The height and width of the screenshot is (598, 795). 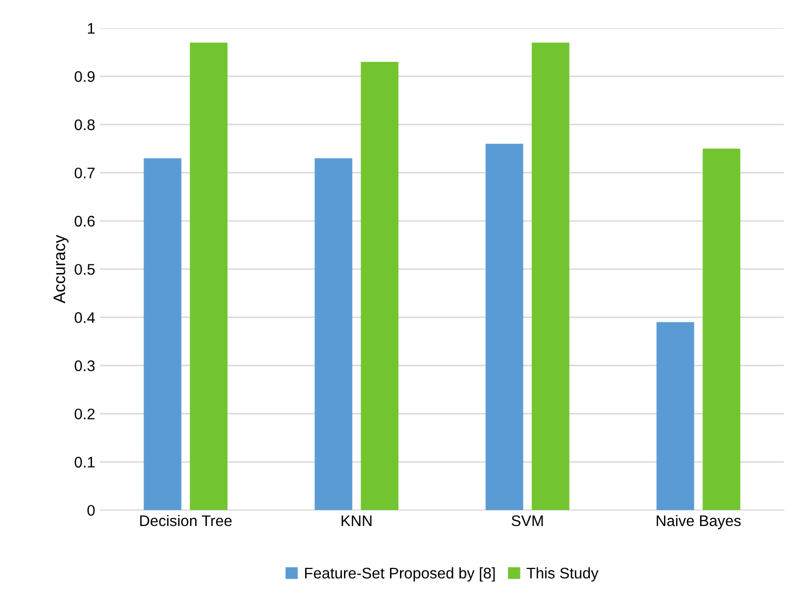 What do you see at coordinates (84, 269) in the screenshot?
I see `y-tick-label: 0.5` at bounding box center [84, 269].